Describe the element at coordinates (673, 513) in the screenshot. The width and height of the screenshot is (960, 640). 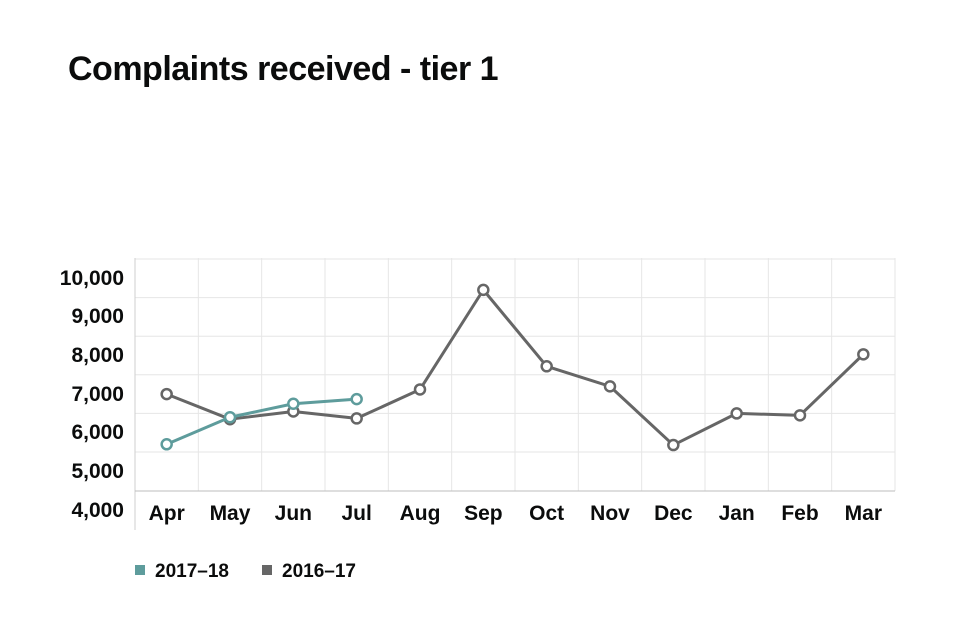
I see `x-tick-label: Dec` at that location.